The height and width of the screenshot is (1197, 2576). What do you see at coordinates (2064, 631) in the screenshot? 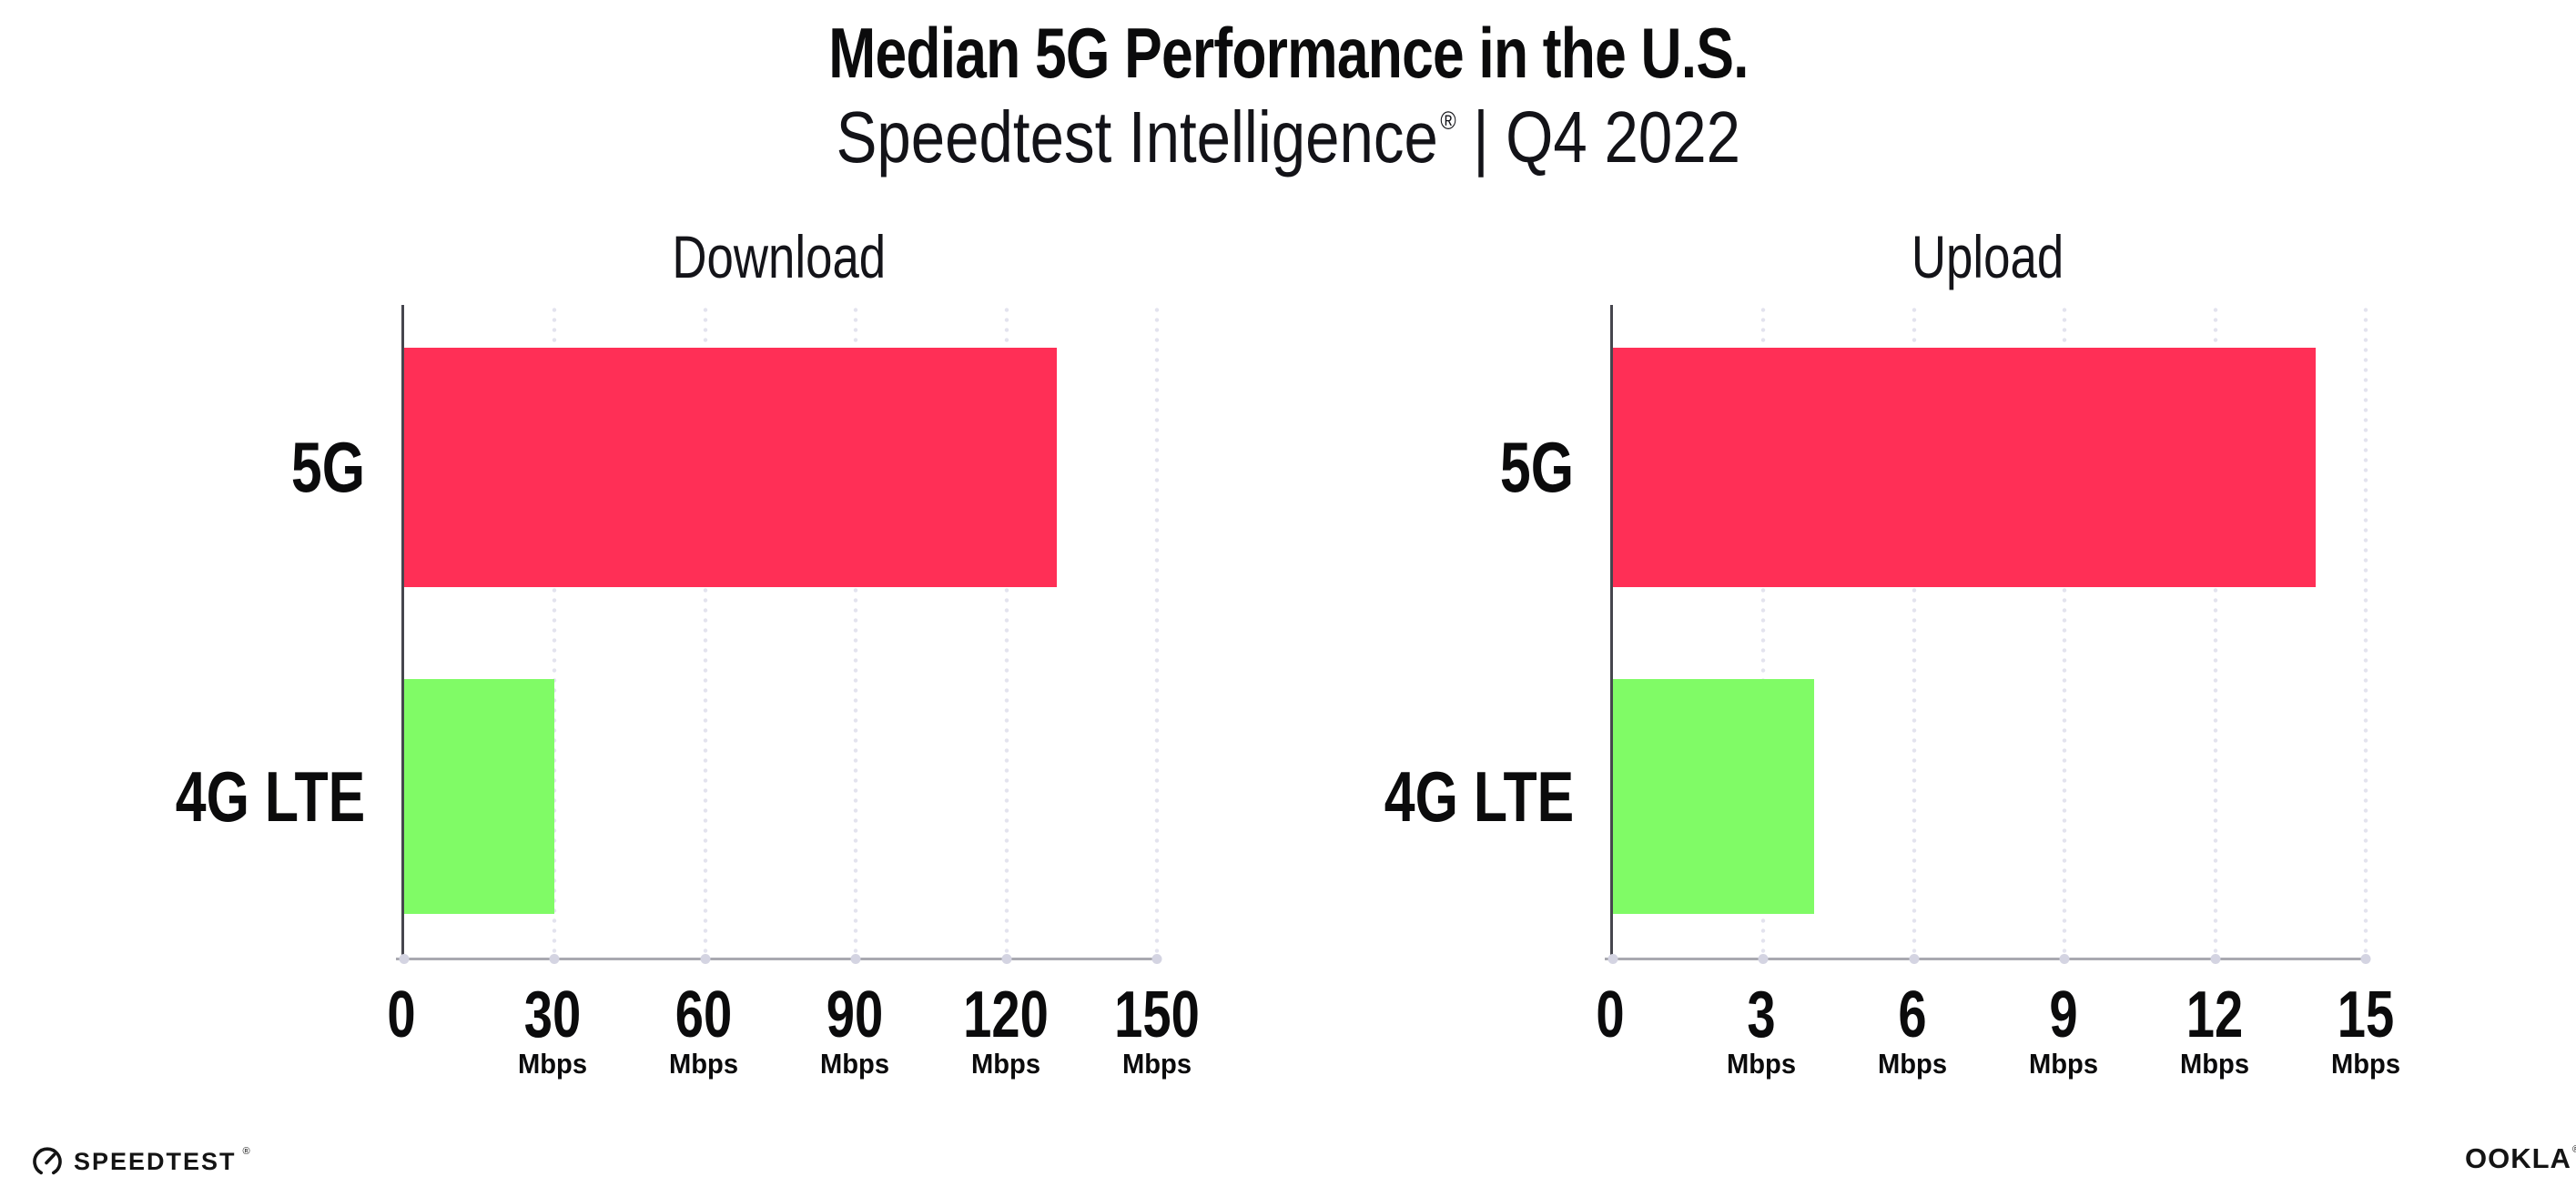
I see `gridline-9-mbps` at bounding box center [2064, 631].